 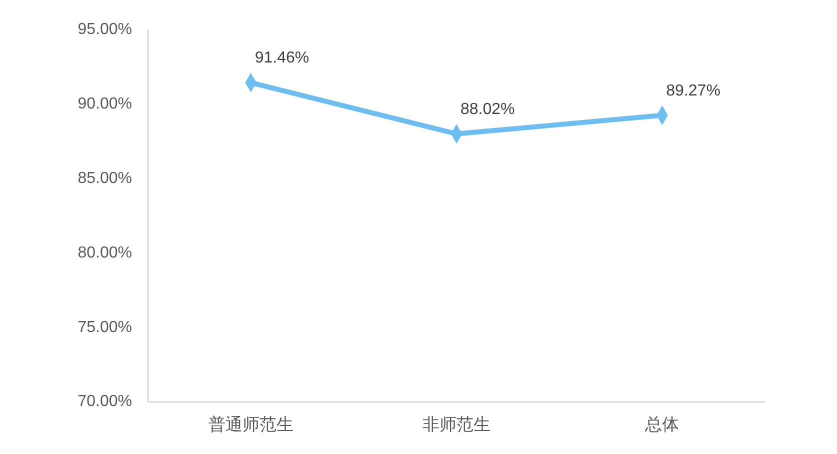 I want to click on x-tick-label: 普通师范生, so click(x=251, y=424).